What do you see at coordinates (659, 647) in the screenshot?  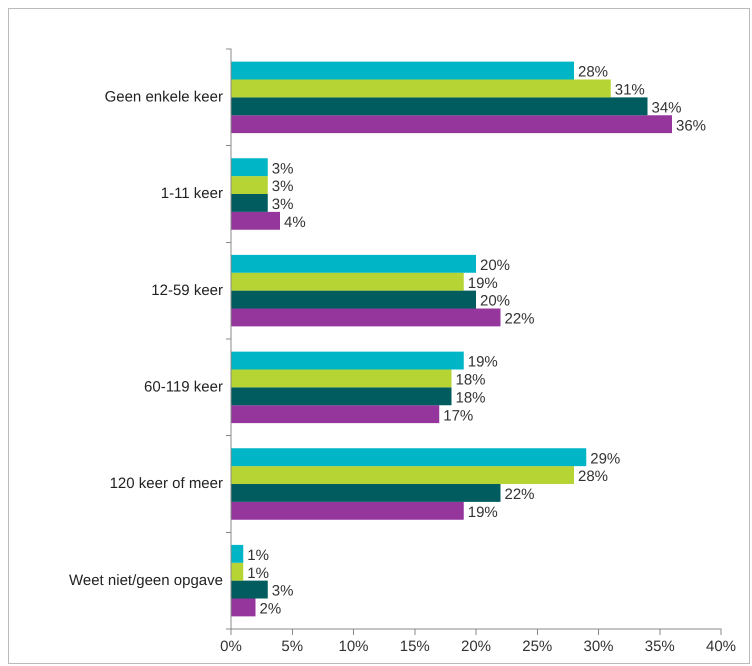 I see `x-tick-label: 35%` at bounding box center [659, 647].